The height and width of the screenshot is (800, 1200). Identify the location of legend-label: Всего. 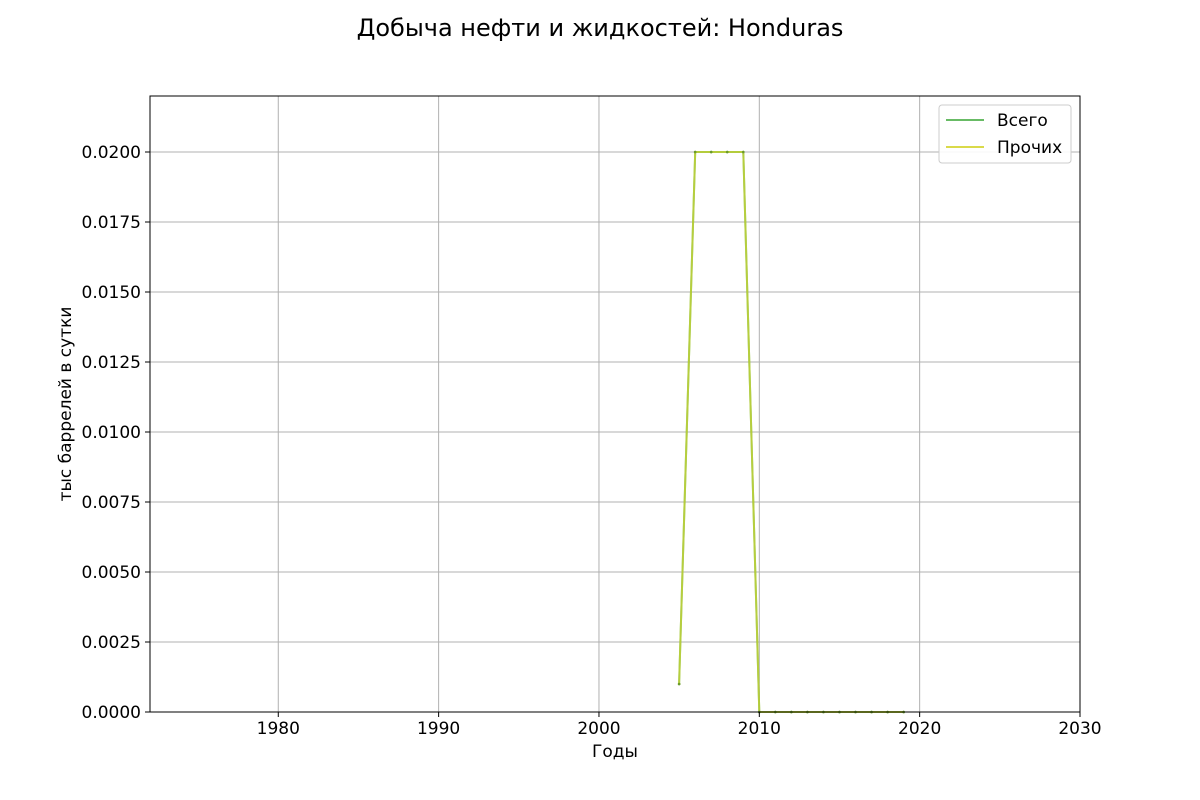
(1022, 121).